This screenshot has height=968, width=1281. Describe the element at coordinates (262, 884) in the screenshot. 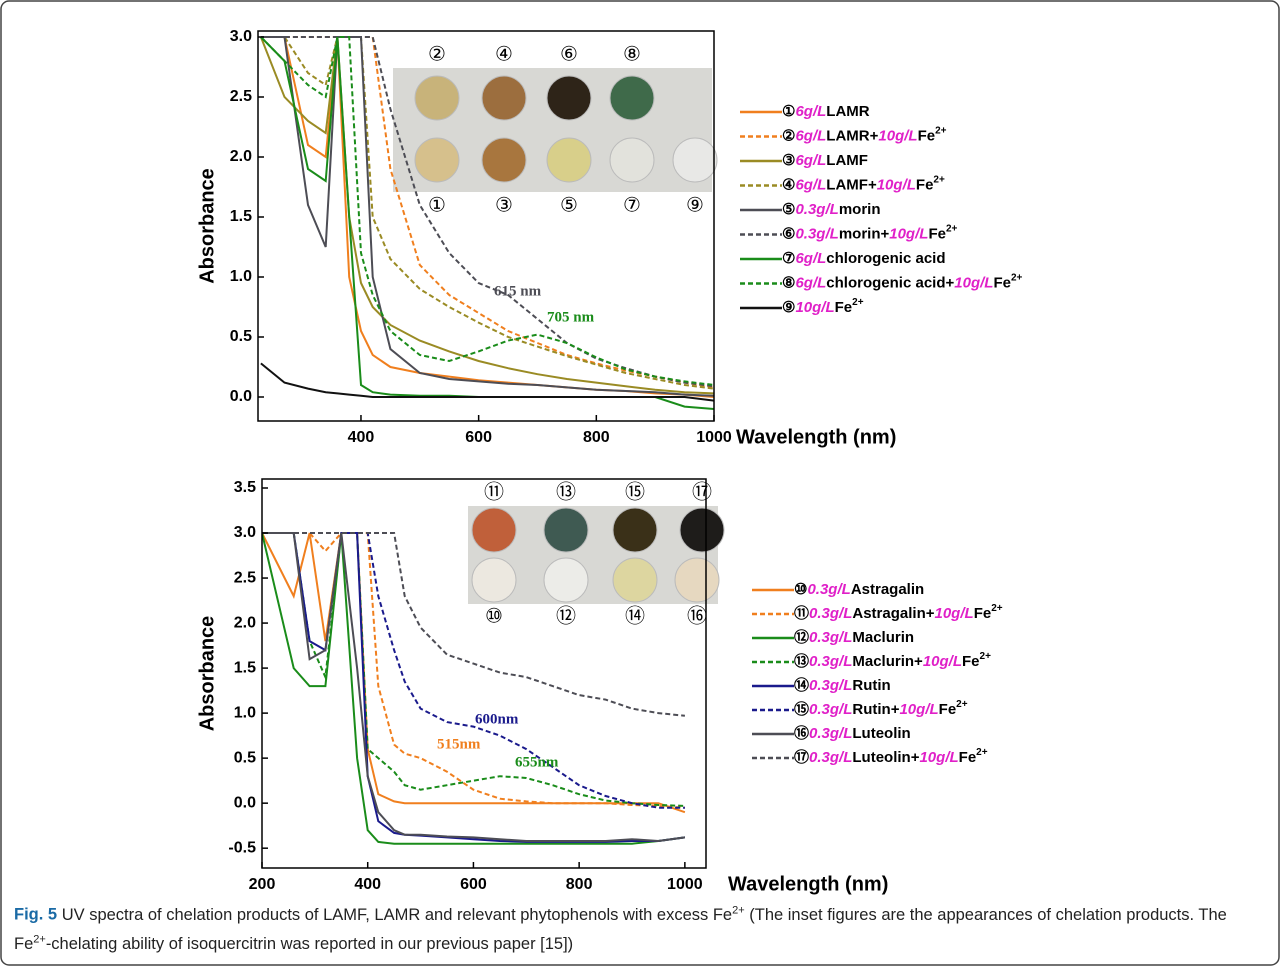

I see `x-tick-label: 200` at that location.